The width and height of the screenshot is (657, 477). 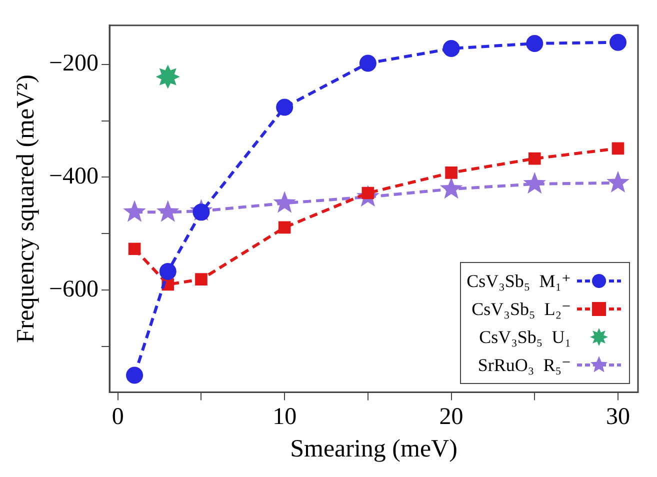 What do you see at coordinates (73, 176) in the screenshot?
I see `y-tick-label: −400` at bounding box center [73, 176].